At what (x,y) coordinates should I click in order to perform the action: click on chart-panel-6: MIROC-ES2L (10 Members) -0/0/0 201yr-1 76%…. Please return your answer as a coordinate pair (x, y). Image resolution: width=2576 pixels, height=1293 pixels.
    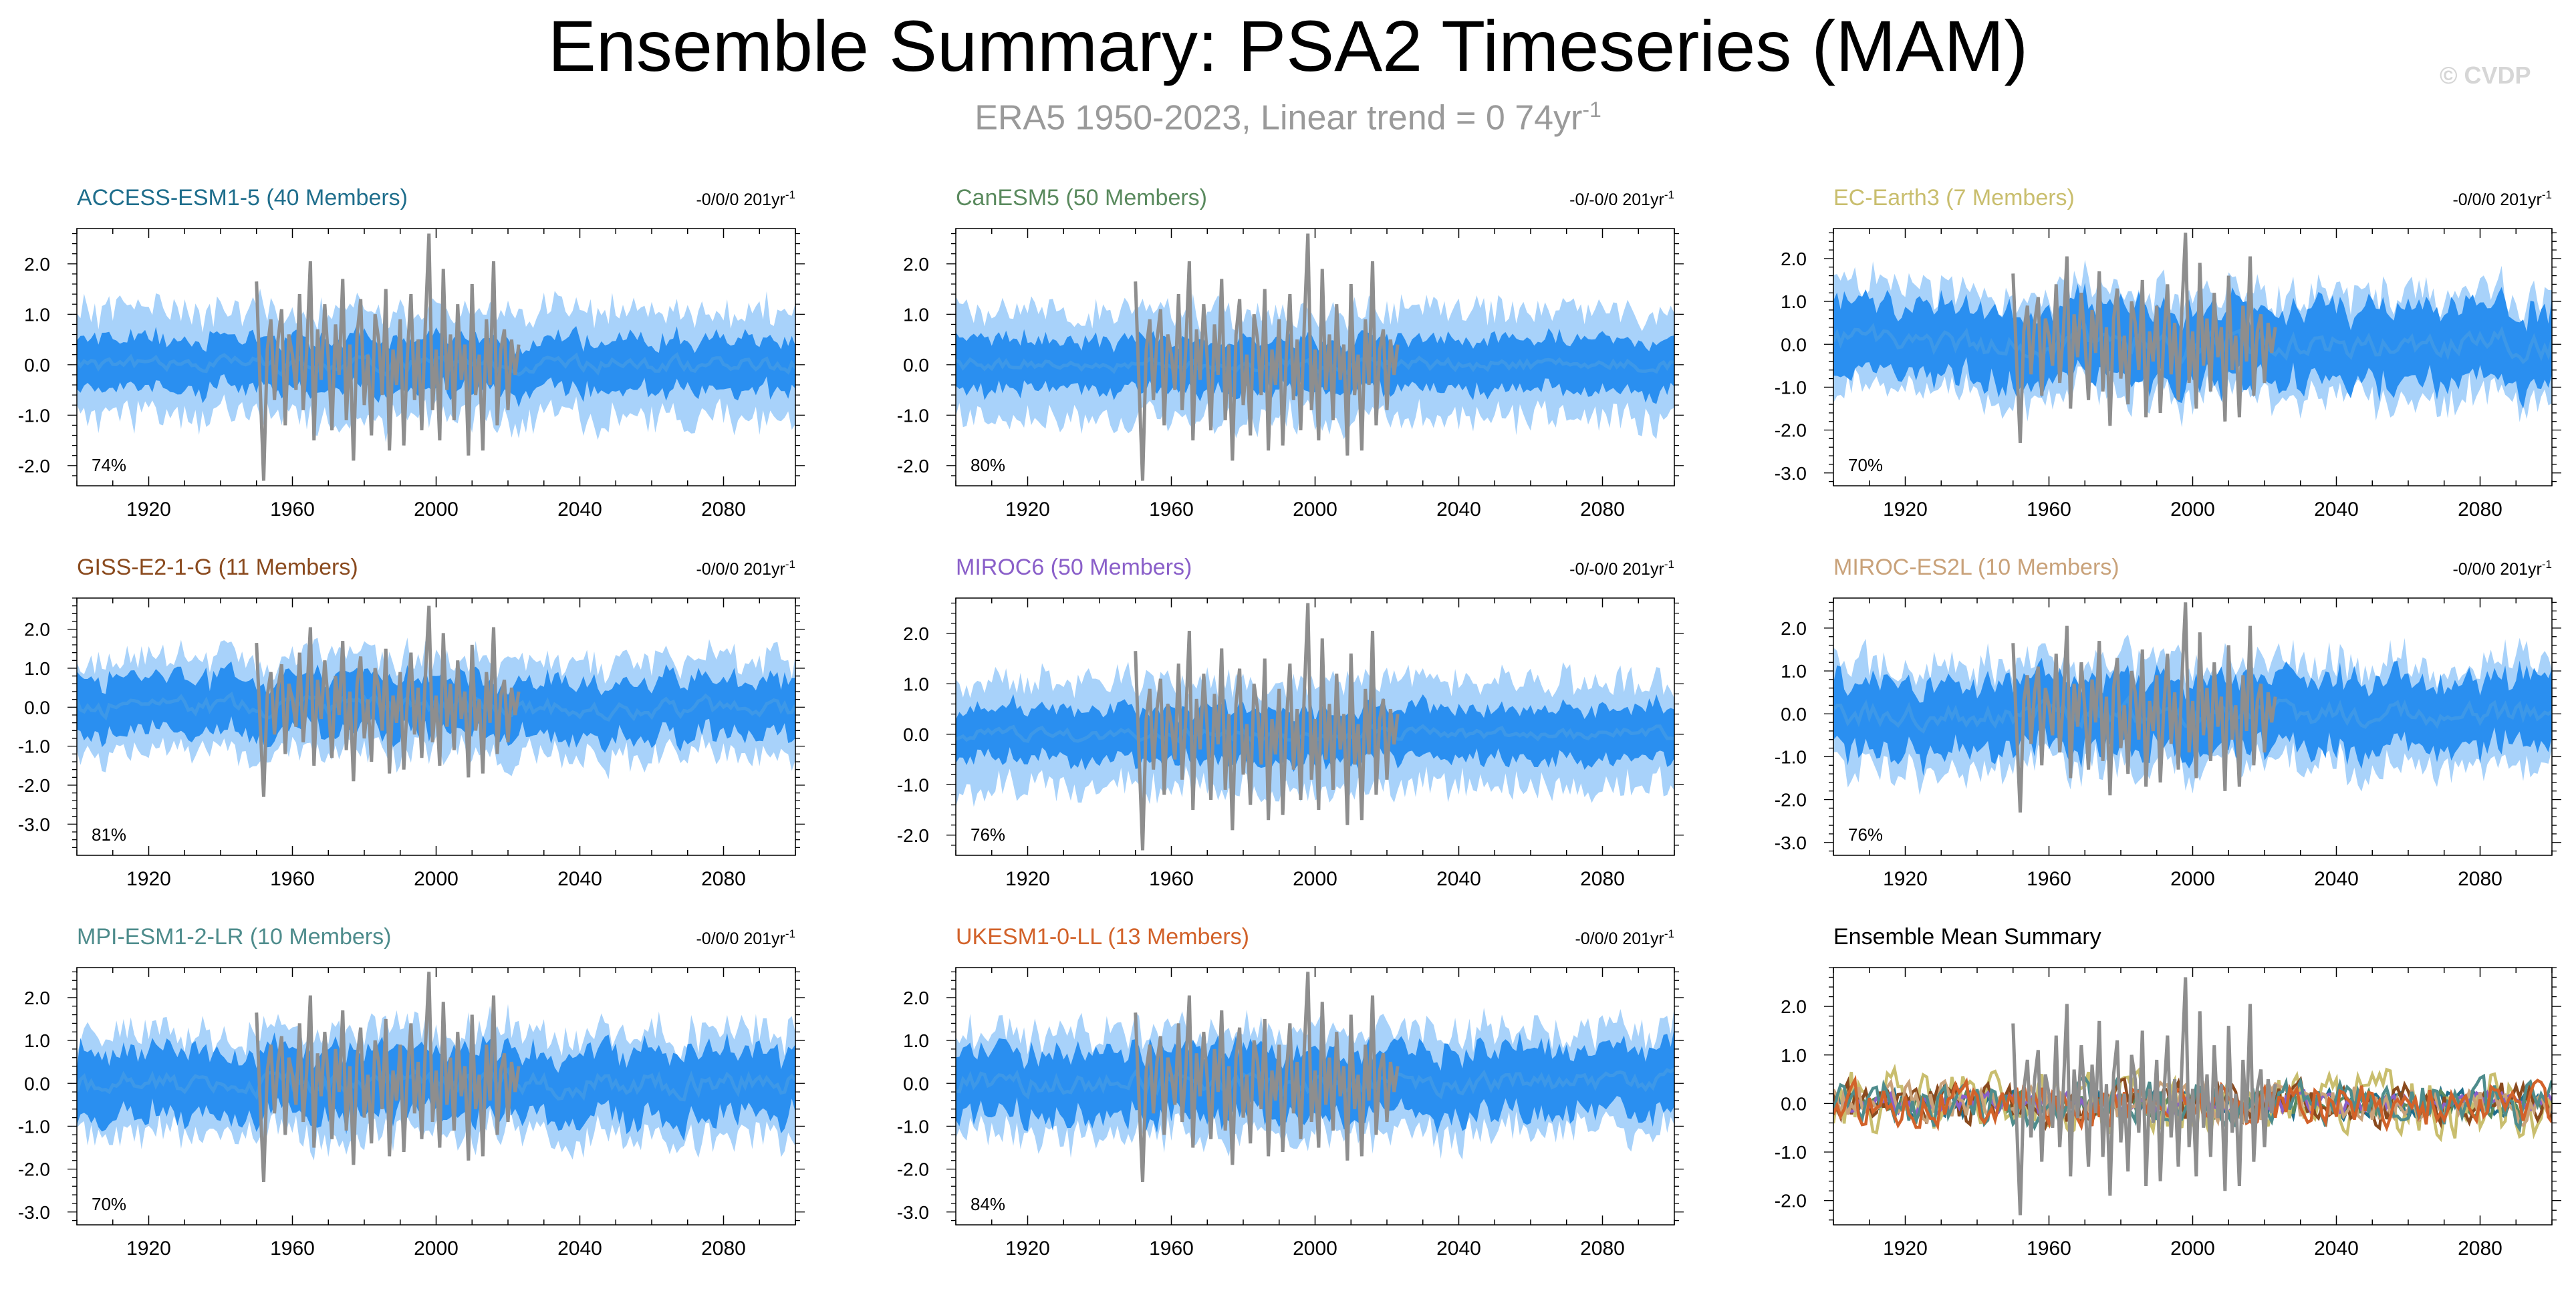
    Looking at the image, I should click on (2168, 722).